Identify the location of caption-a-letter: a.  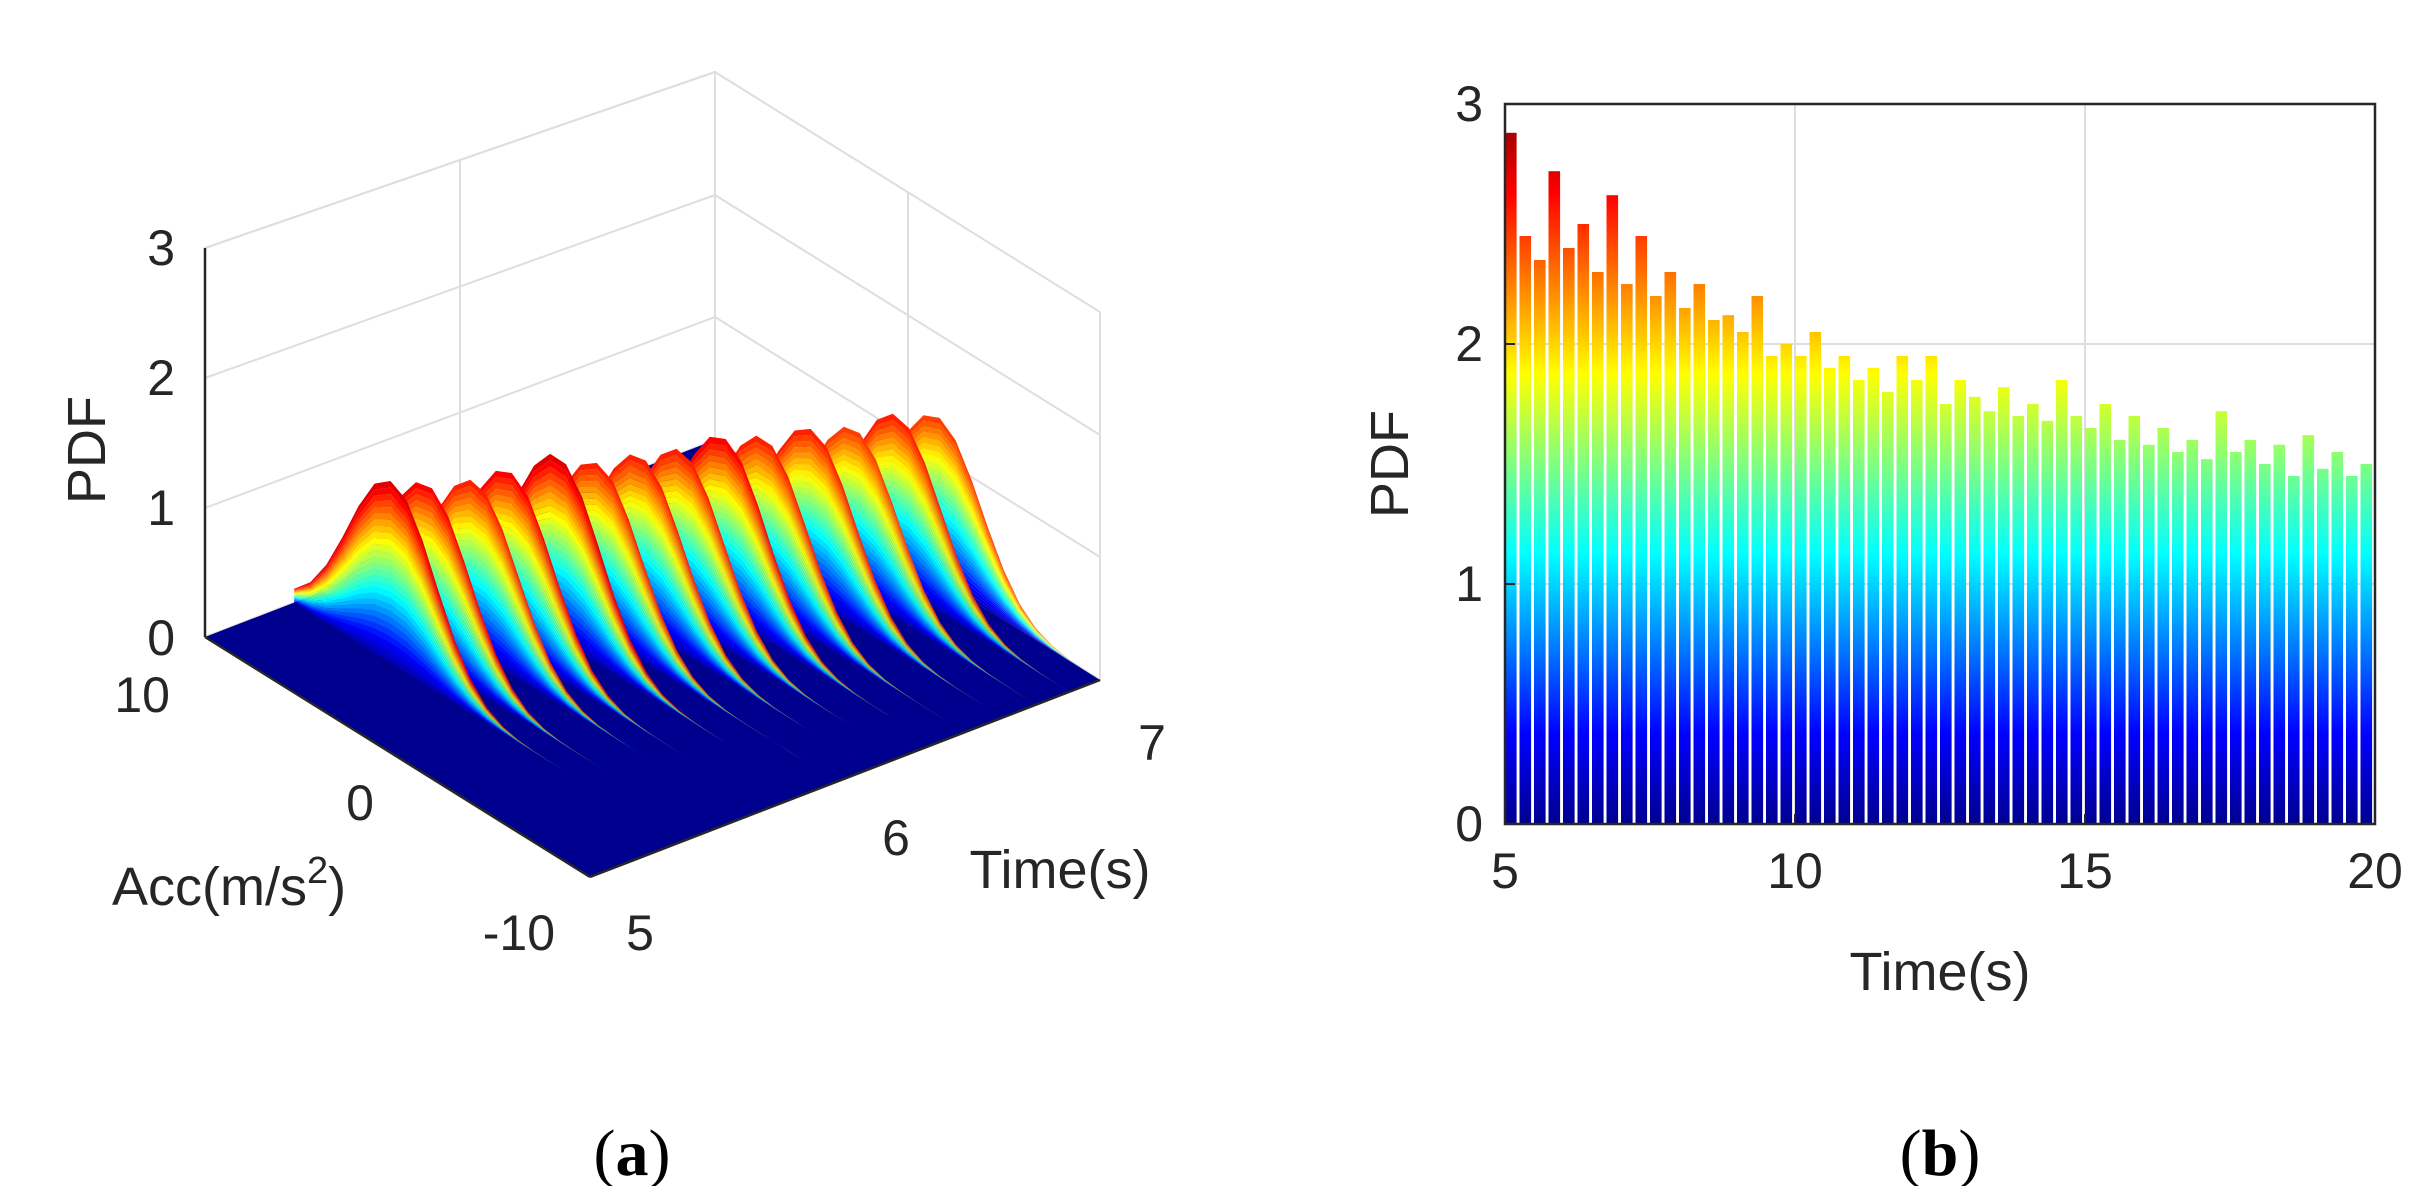
(632, 1151).